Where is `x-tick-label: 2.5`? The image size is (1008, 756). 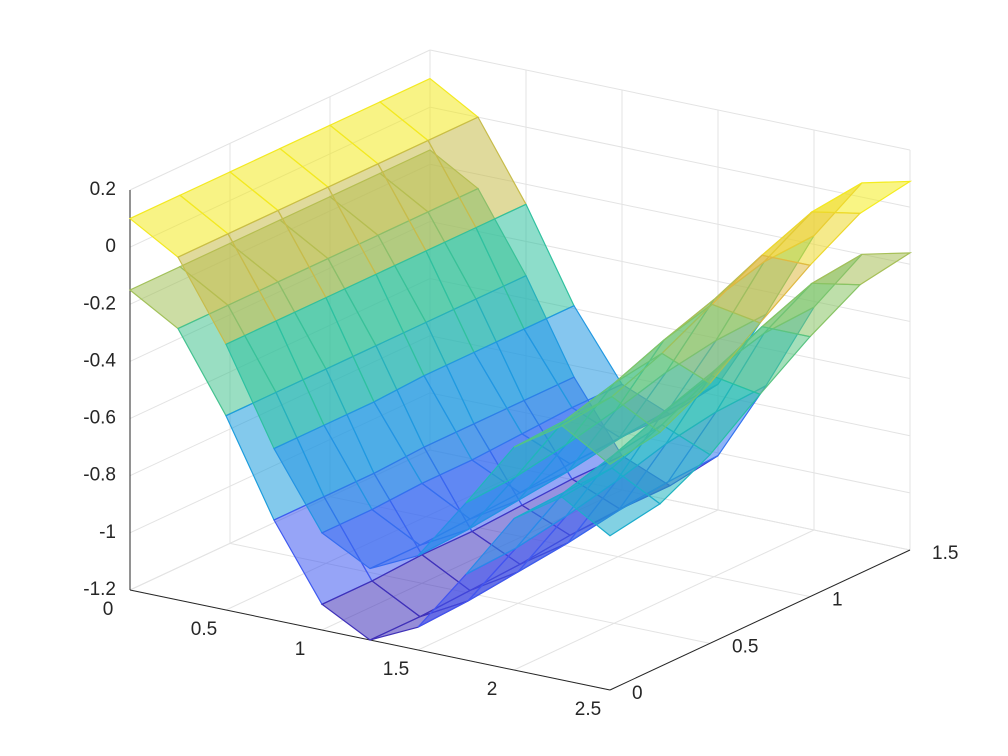 x-tick-label: 2.5 is located at coordinates (588, 709).